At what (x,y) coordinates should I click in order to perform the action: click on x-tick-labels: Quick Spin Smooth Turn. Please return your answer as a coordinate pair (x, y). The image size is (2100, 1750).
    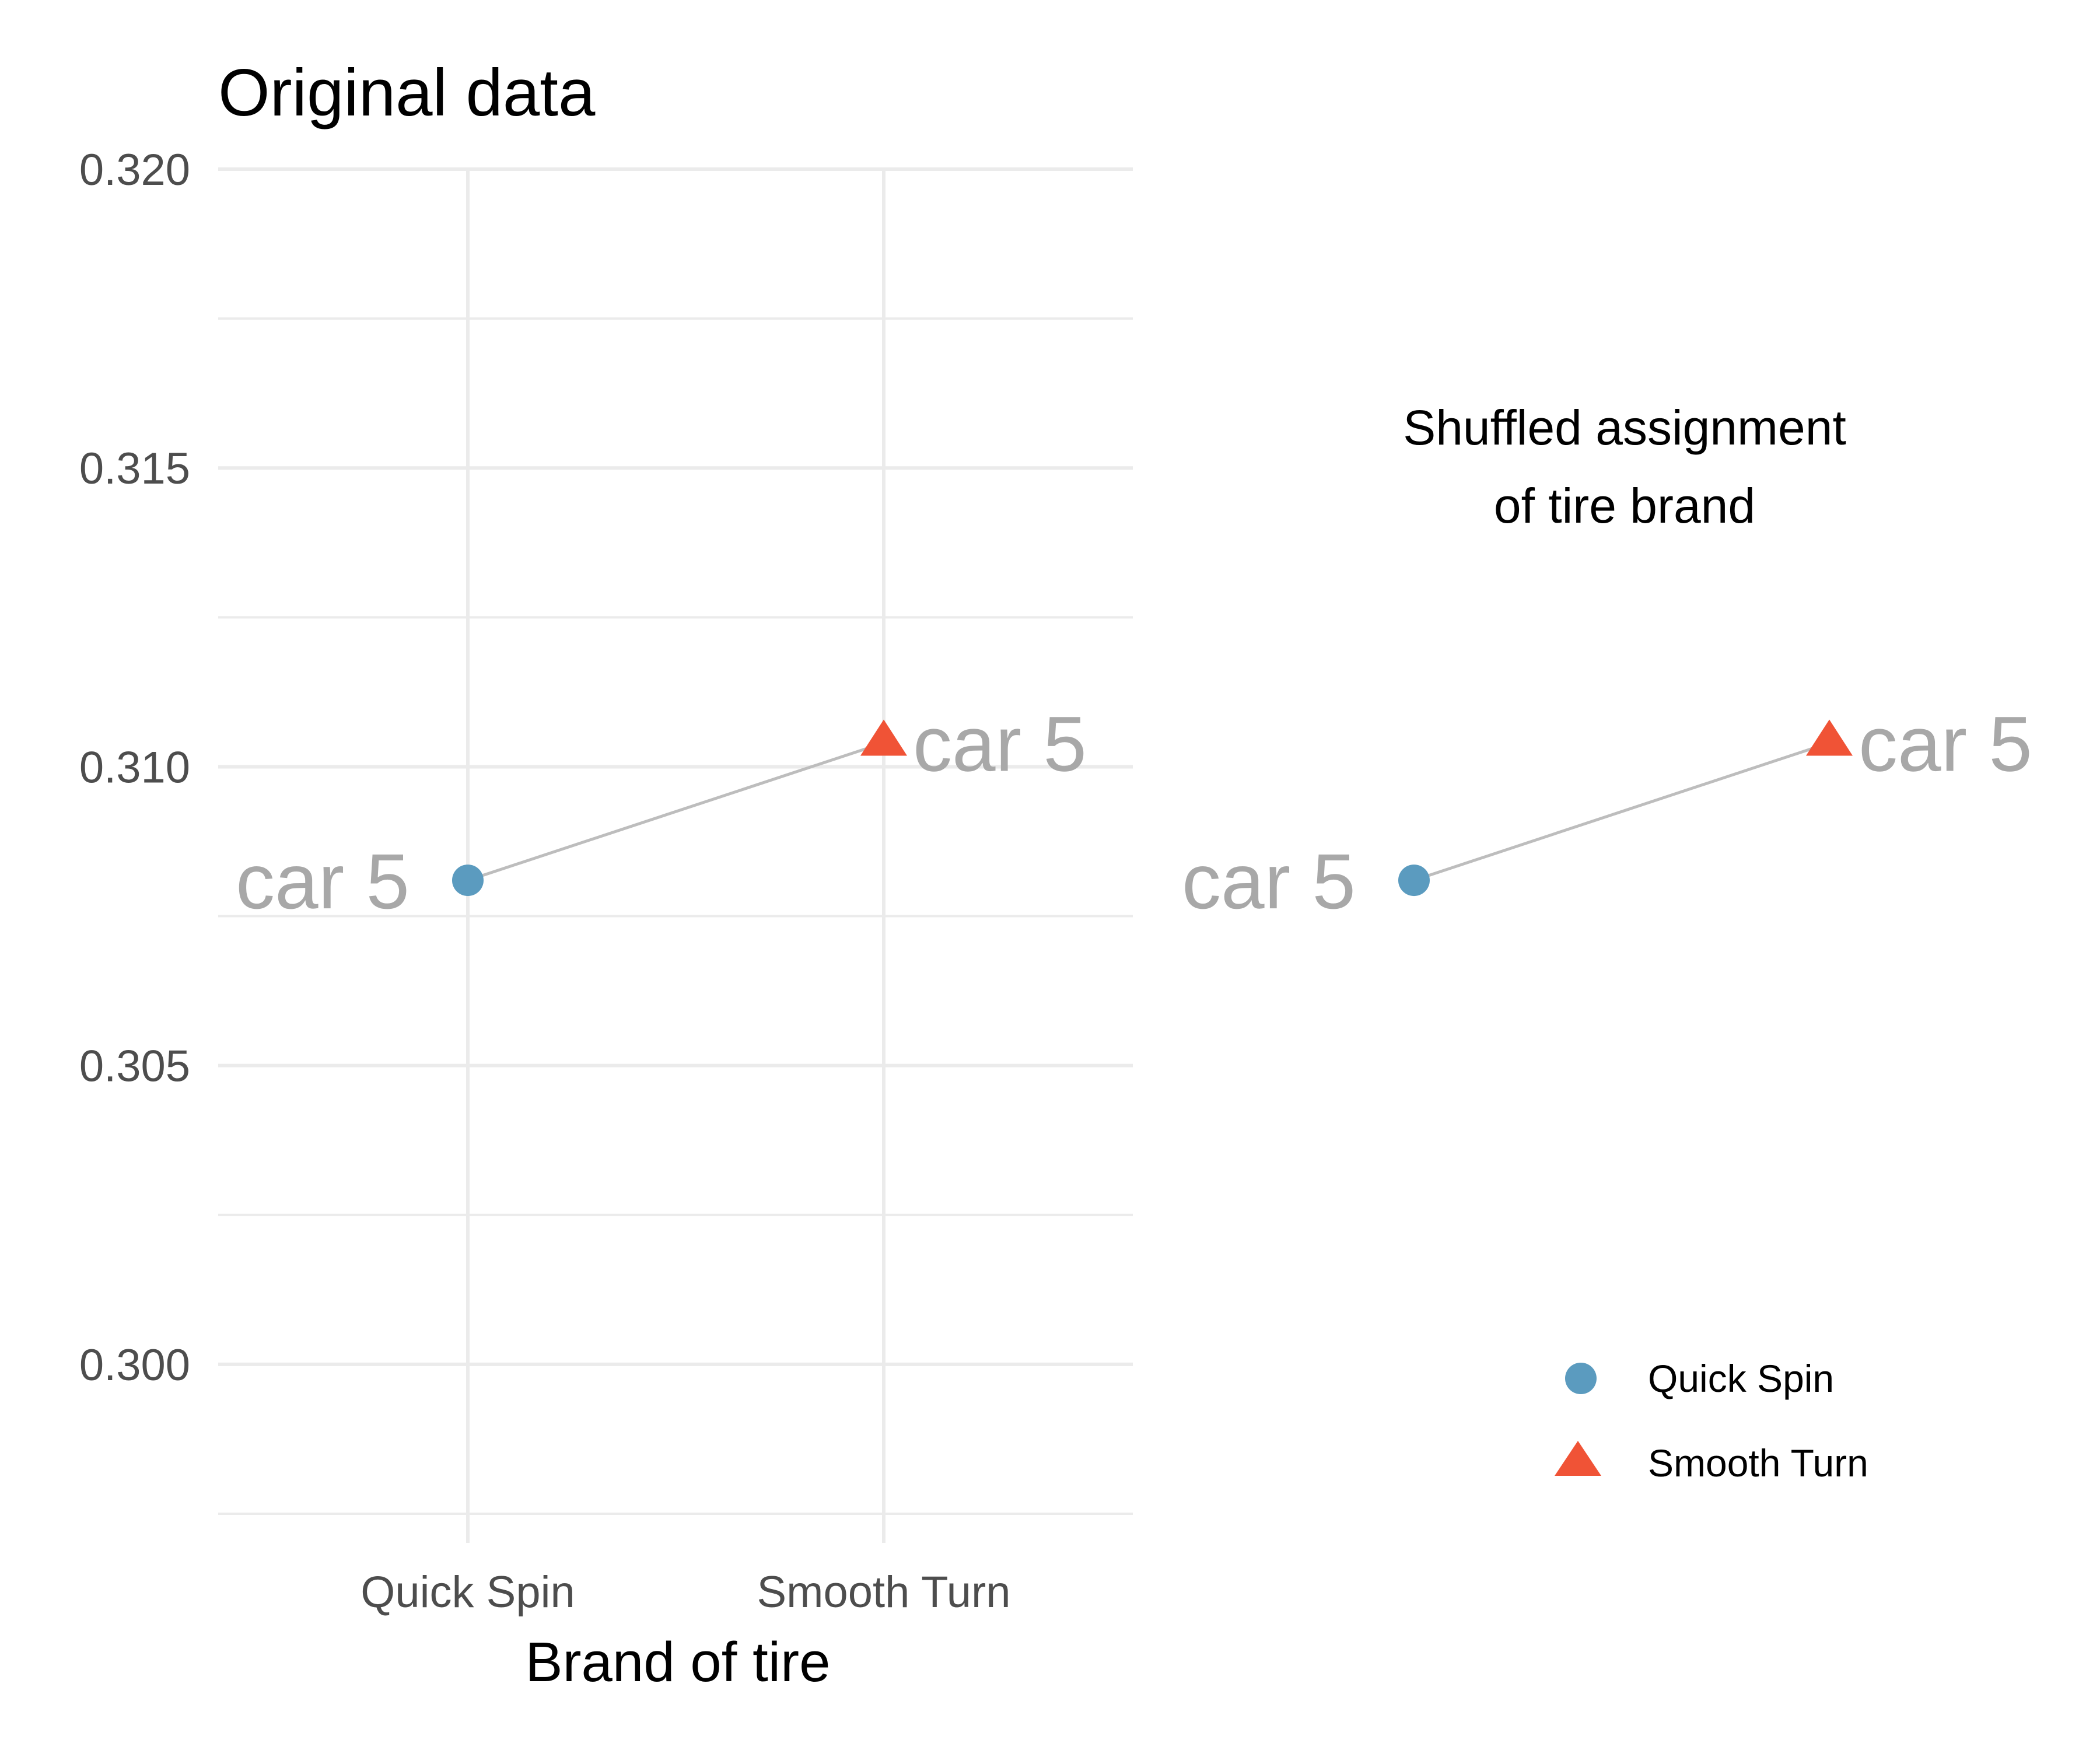
    Looking at the image, I should click on (685, 1592).